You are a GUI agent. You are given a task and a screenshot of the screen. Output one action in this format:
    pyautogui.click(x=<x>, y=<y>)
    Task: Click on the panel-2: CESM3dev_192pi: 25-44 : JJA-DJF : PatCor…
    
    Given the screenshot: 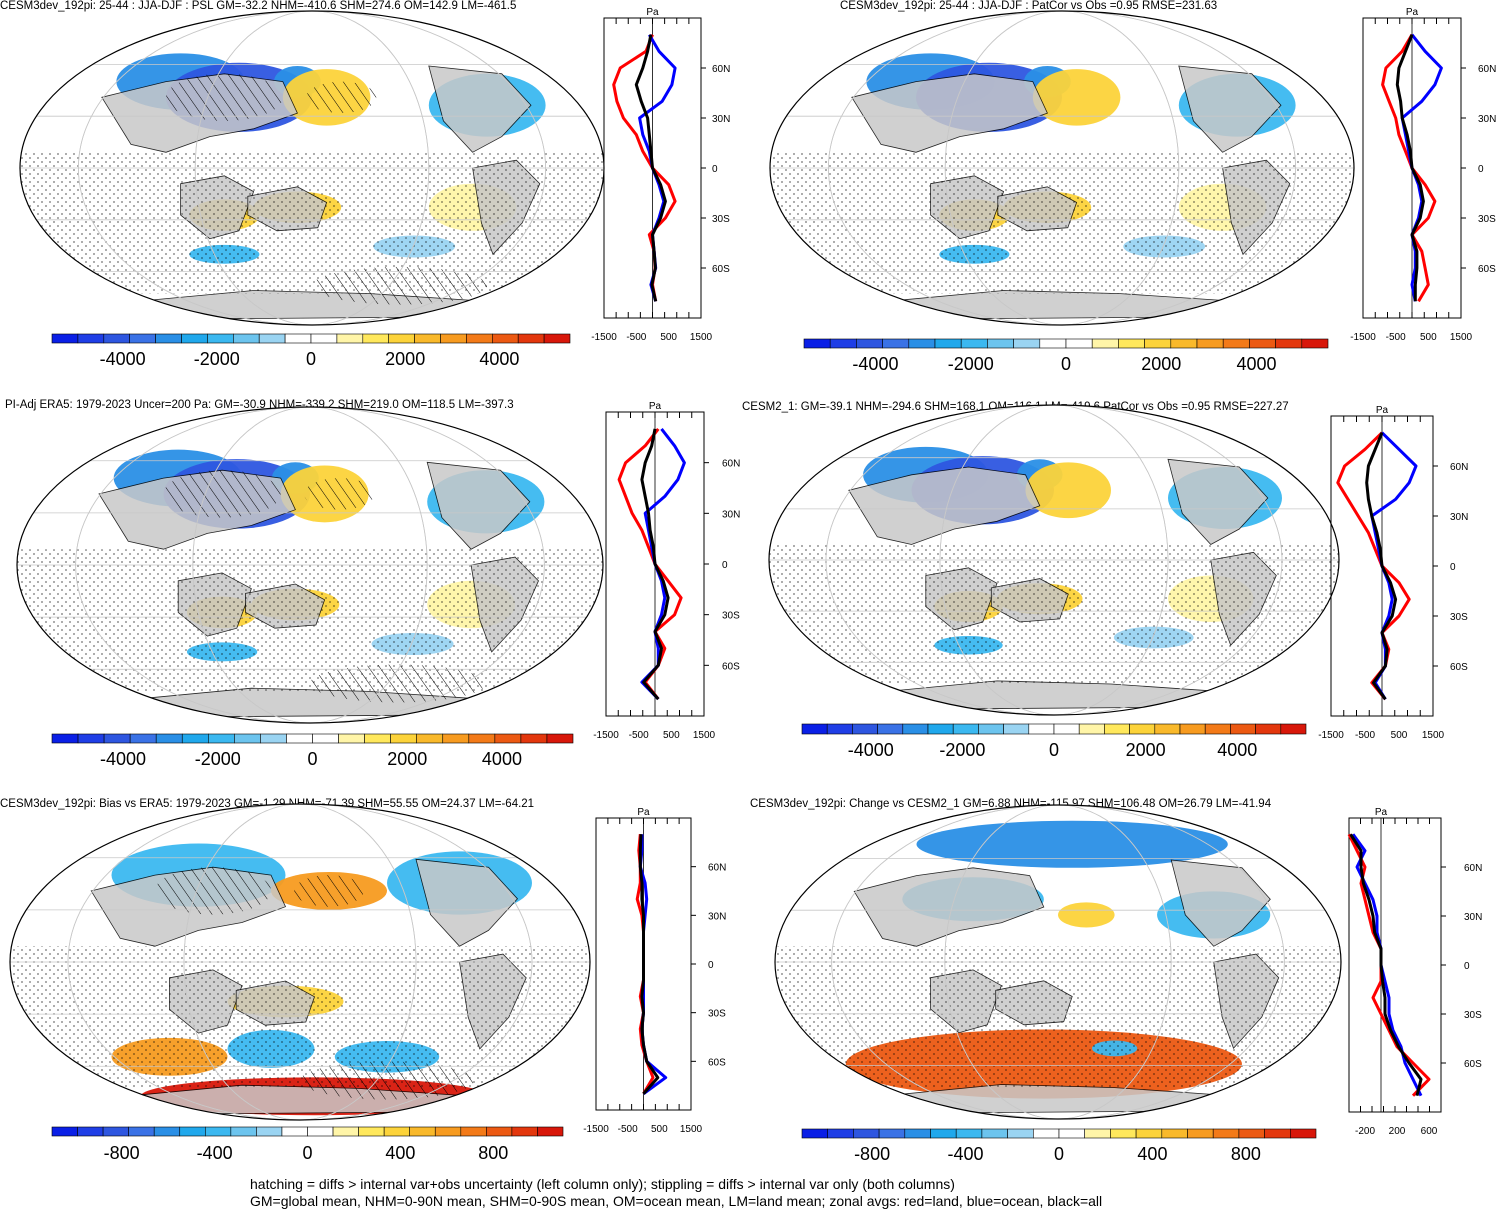 What is the action you would take?
    pyautogui.click(x=1132, y=187)
    